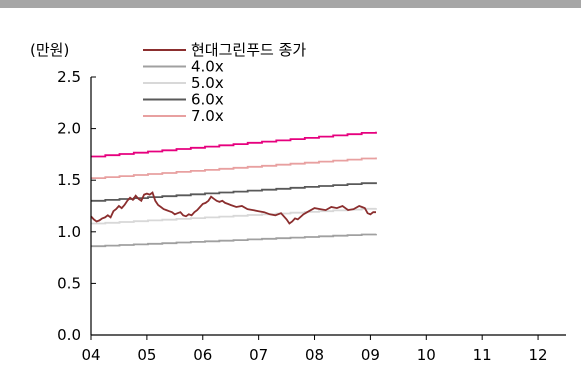 The image size is (581, 372). I want to click on legend-label: 6.0x, so click(207, 100).